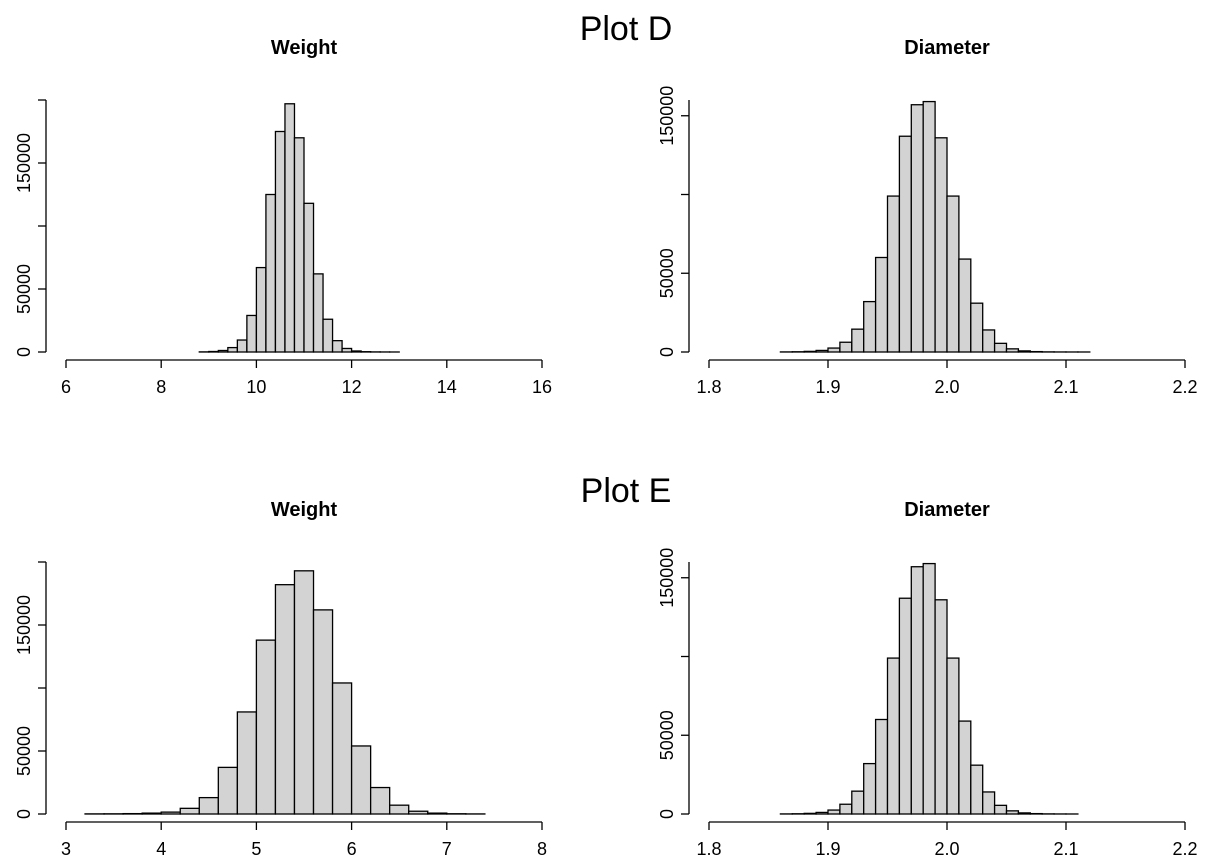 Image resolution: width=1209 pixels, height=868 pixels. Describe the element at coordinates (256, 387) in the screenshot. I see `x-tick-label: 10` at that location.